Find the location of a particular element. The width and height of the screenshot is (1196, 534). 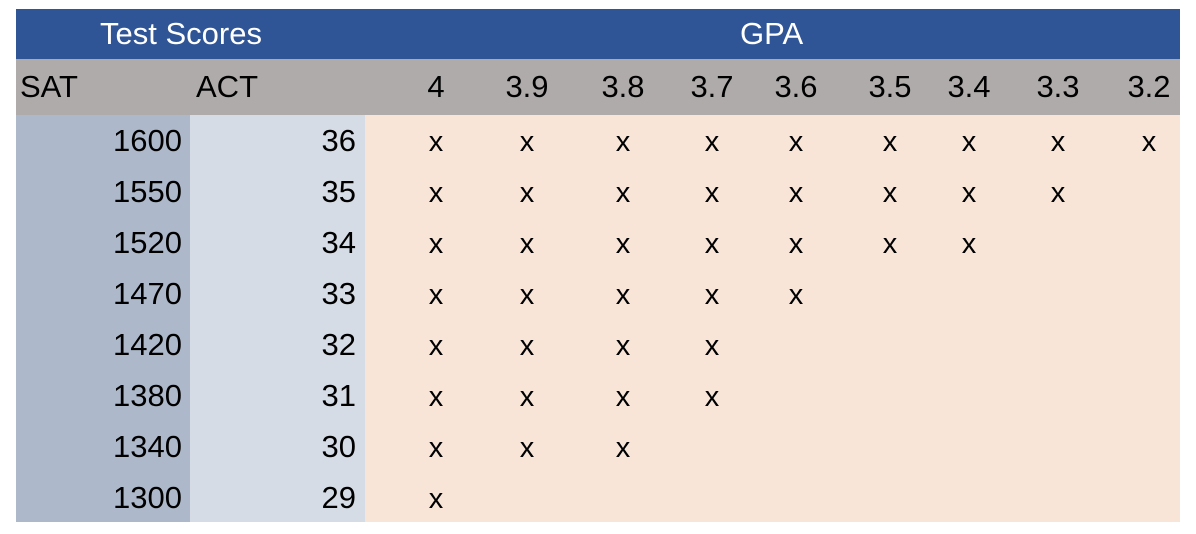

gpa-level-header: 3.2 is located at coordinates (1149, 86).